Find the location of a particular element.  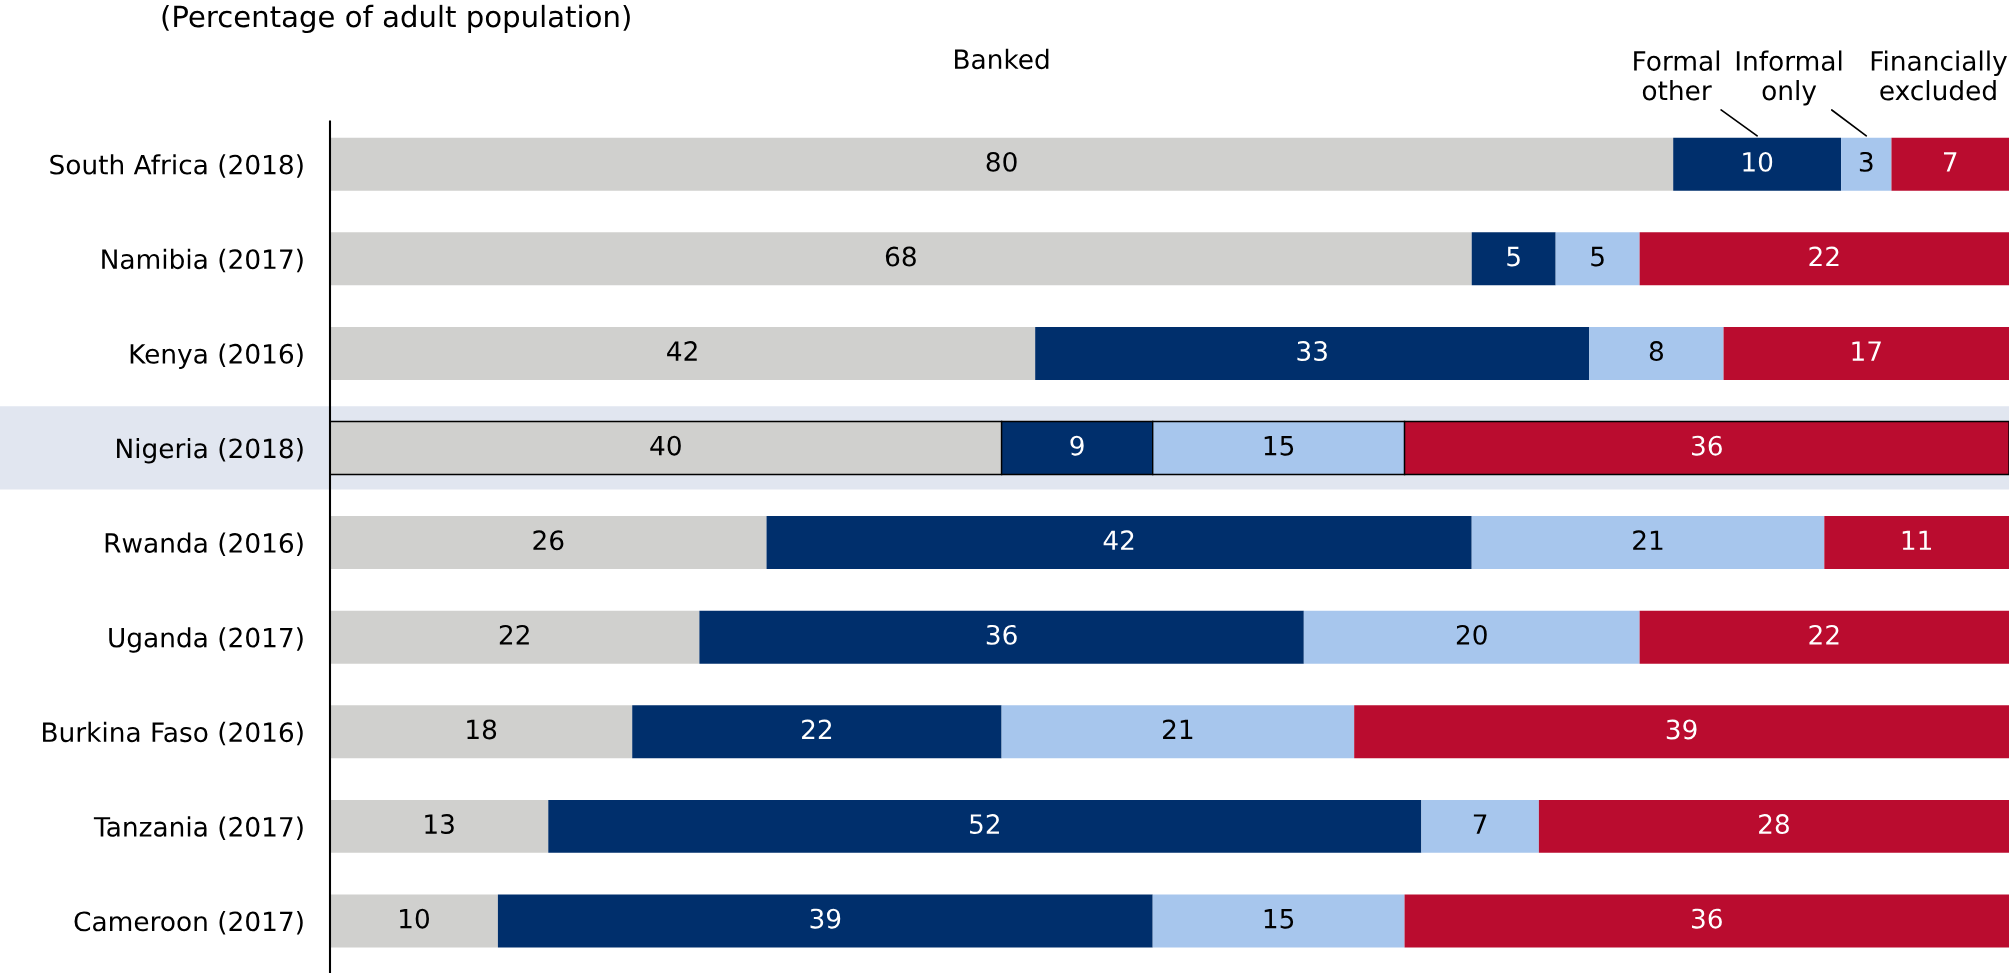

data-label: 8 is located at coordinates (1656, 351).